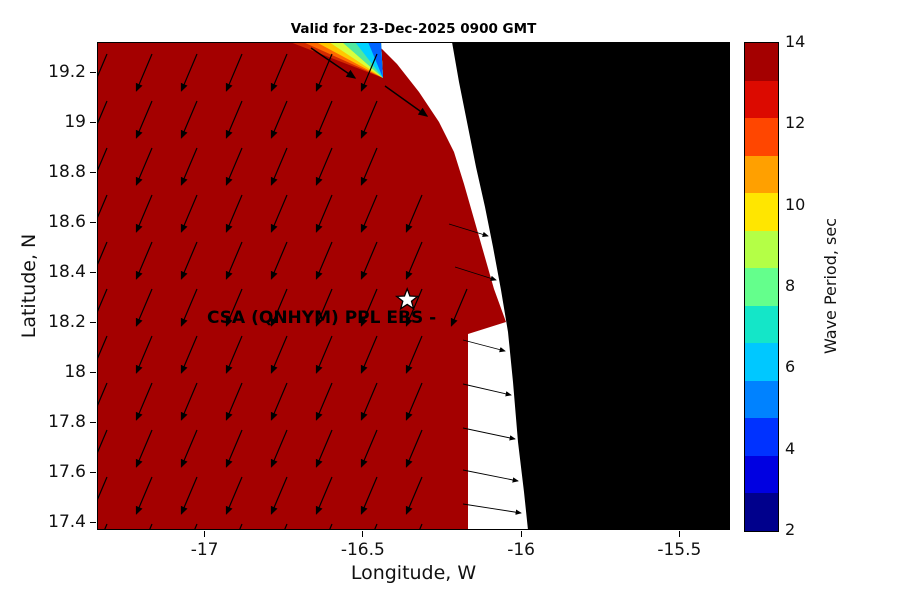  What do you see at coordinates (362, 550) in the screenshot?
I see `x-tick-label: -16.5` at bounding box center [362, 550].